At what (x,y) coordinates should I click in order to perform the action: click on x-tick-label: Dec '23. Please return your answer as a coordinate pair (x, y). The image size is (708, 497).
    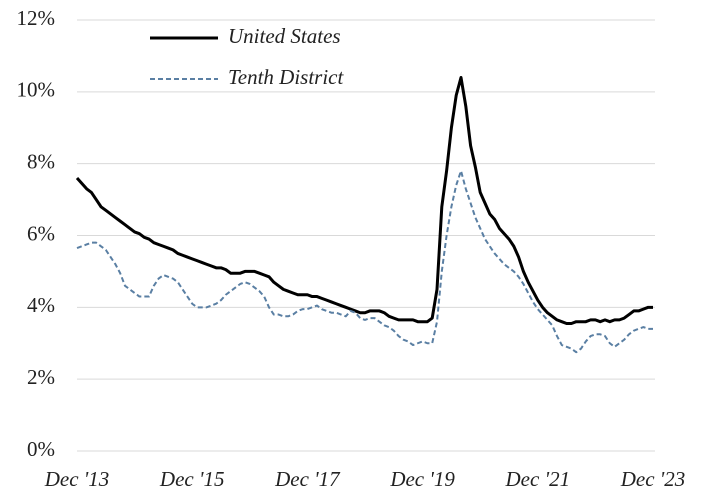
    Looking at the image, I should click on (653, 479).